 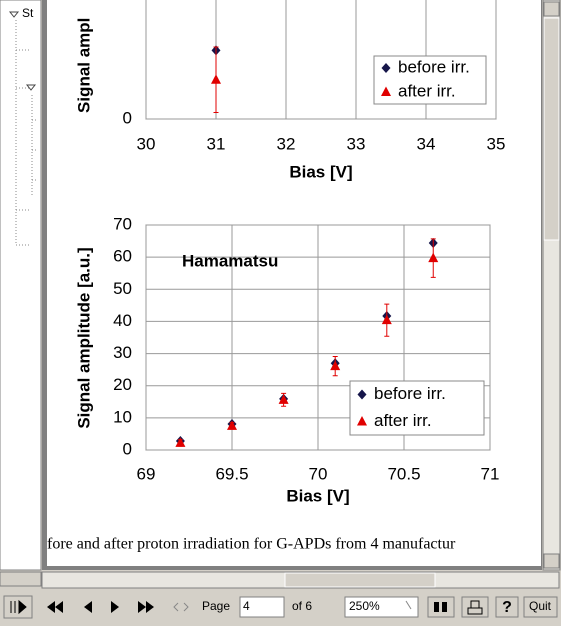 I want to click on help, so click(x=507, y=607).